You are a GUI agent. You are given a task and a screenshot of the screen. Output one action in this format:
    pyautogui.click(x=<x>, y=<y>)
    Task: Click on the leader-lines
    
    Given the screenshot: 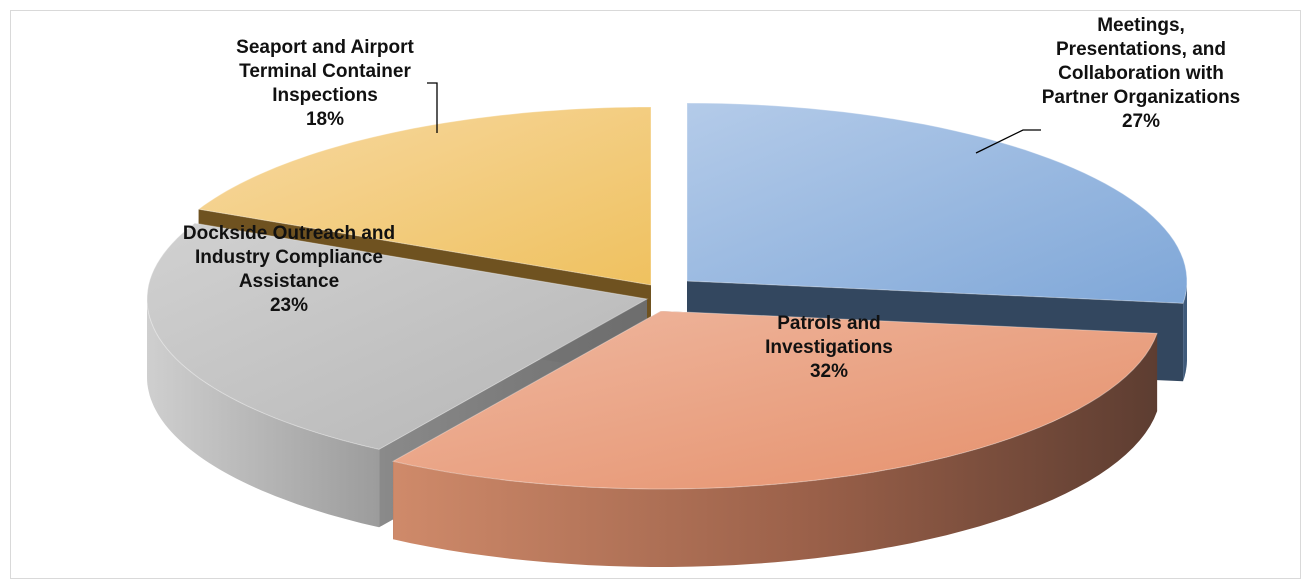 What is the action you would take?
    pyautogui.click(x=734, y=118)
    